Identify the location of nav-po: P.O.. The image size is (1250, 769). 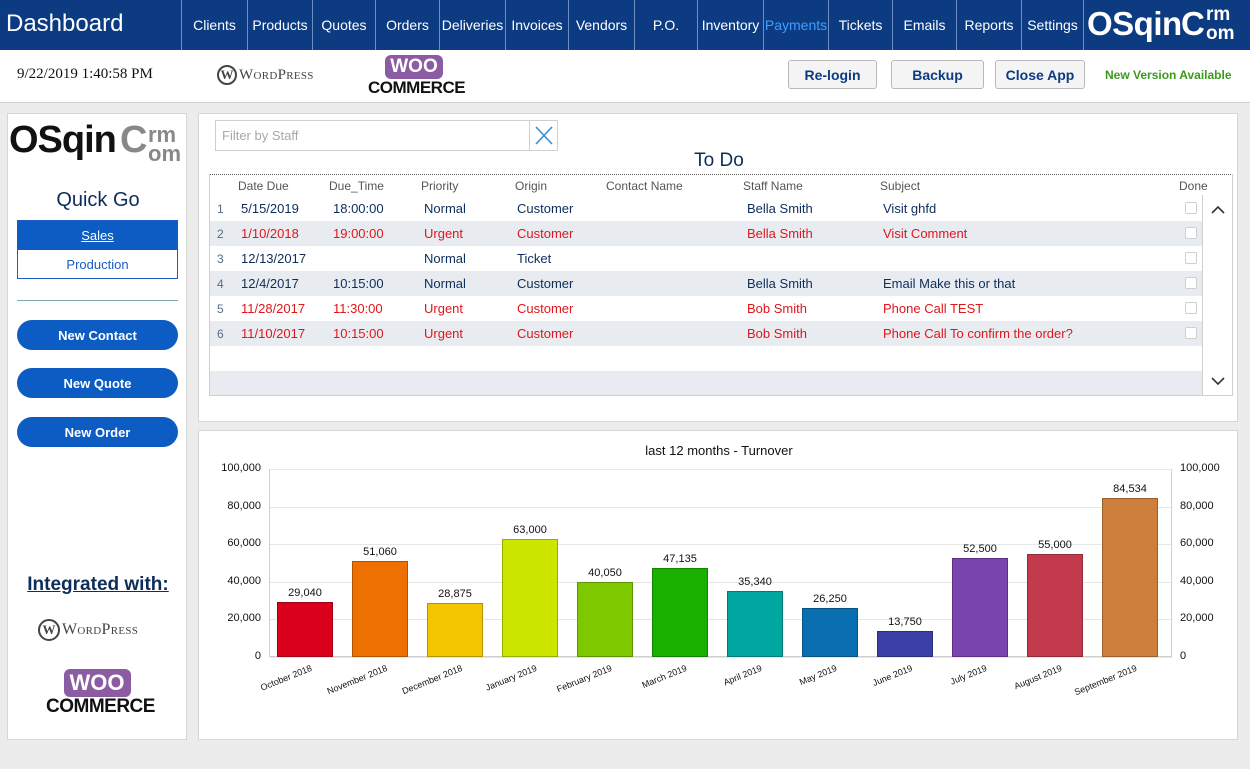
(665, 25).